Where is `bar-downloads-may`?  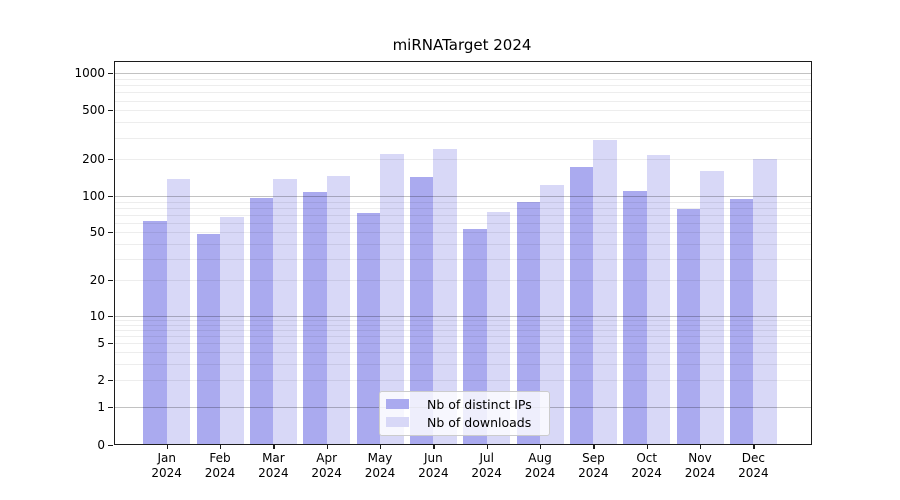
bar-downloads-may is located at coordinates (392, 299).